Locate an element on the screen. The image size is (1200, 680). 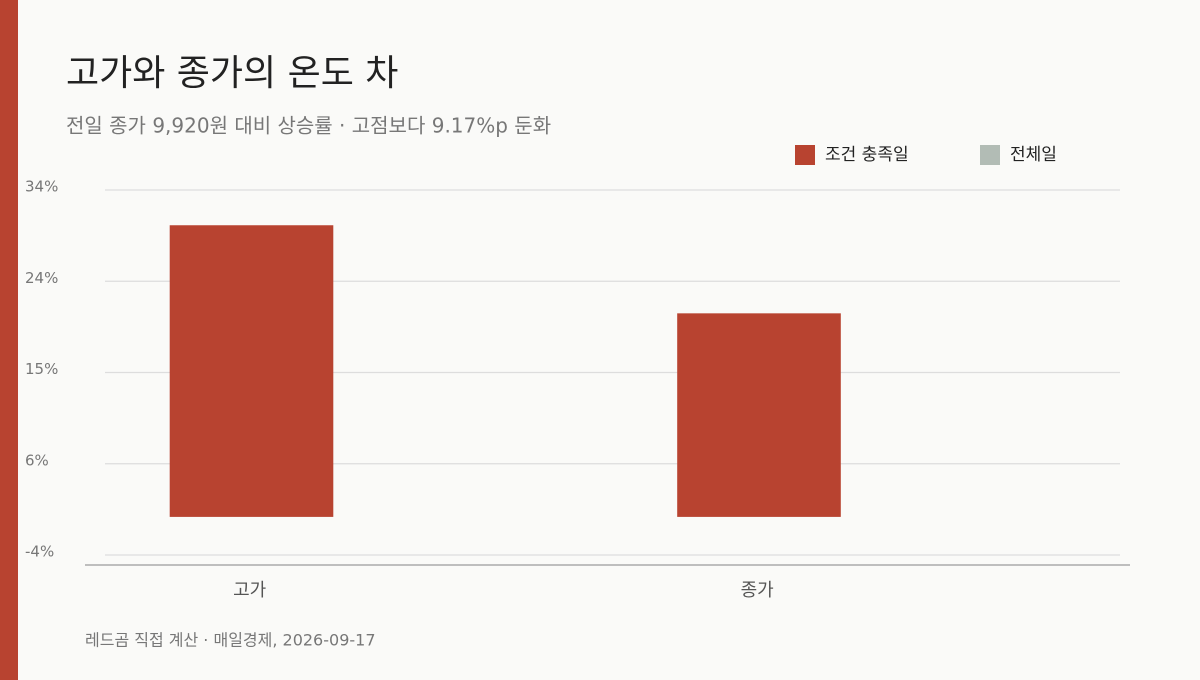
source-note: 레드곰 직접 계산 · 매일경제, 2026-09-17 is located at coordinates (230, 640).